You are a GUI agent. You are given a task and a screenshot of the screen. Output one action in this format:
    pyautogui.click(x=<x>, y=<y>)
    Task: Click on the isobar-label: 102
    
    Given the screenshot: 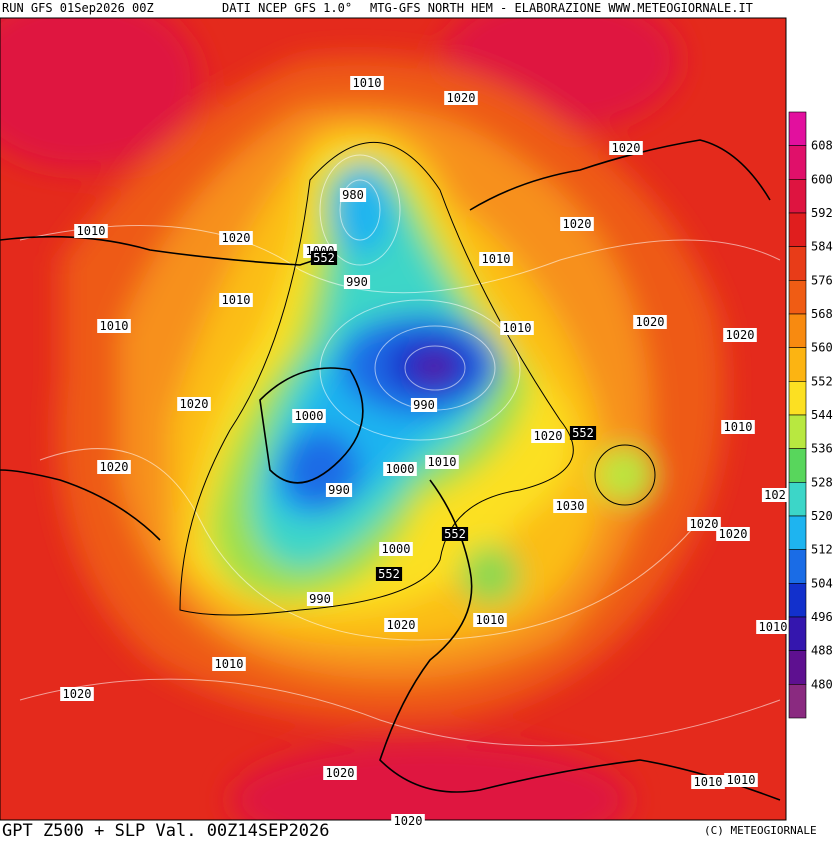 What is the action you would take?
    pyautogui.click(x=775, y=495)
    